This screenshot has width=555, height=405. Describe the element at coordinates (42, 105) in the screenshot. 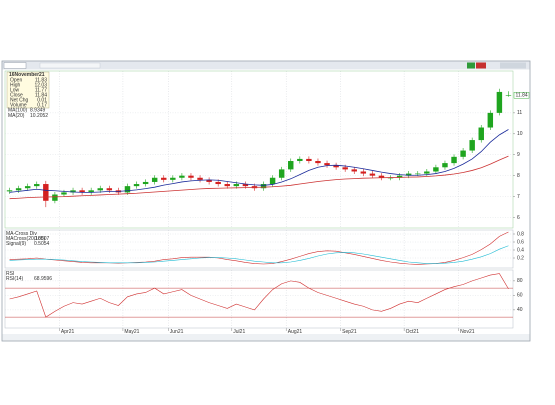

I see `info-value: 0.17` at that location.